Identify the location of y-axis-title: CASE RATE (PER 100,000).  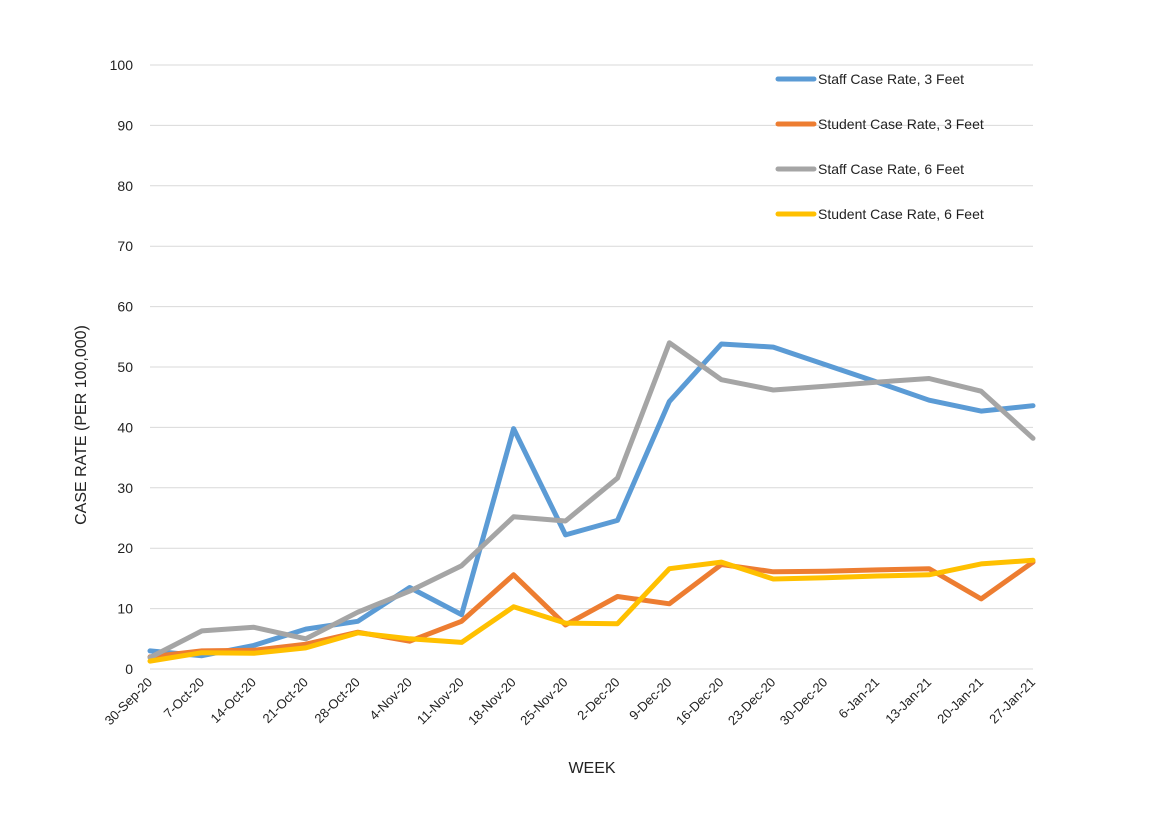
(81, 425).